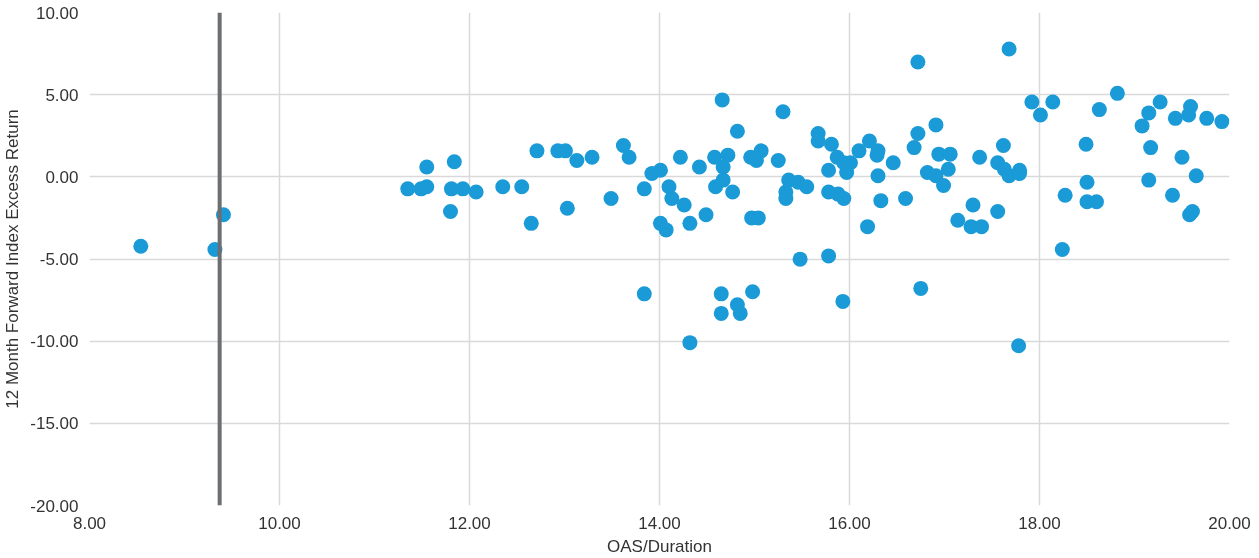 This screenshot has height=558, width=1259. Describe the element at coordinates (54, 424) in the screenshot. I see `y-tick-label: -15.00` at that location.